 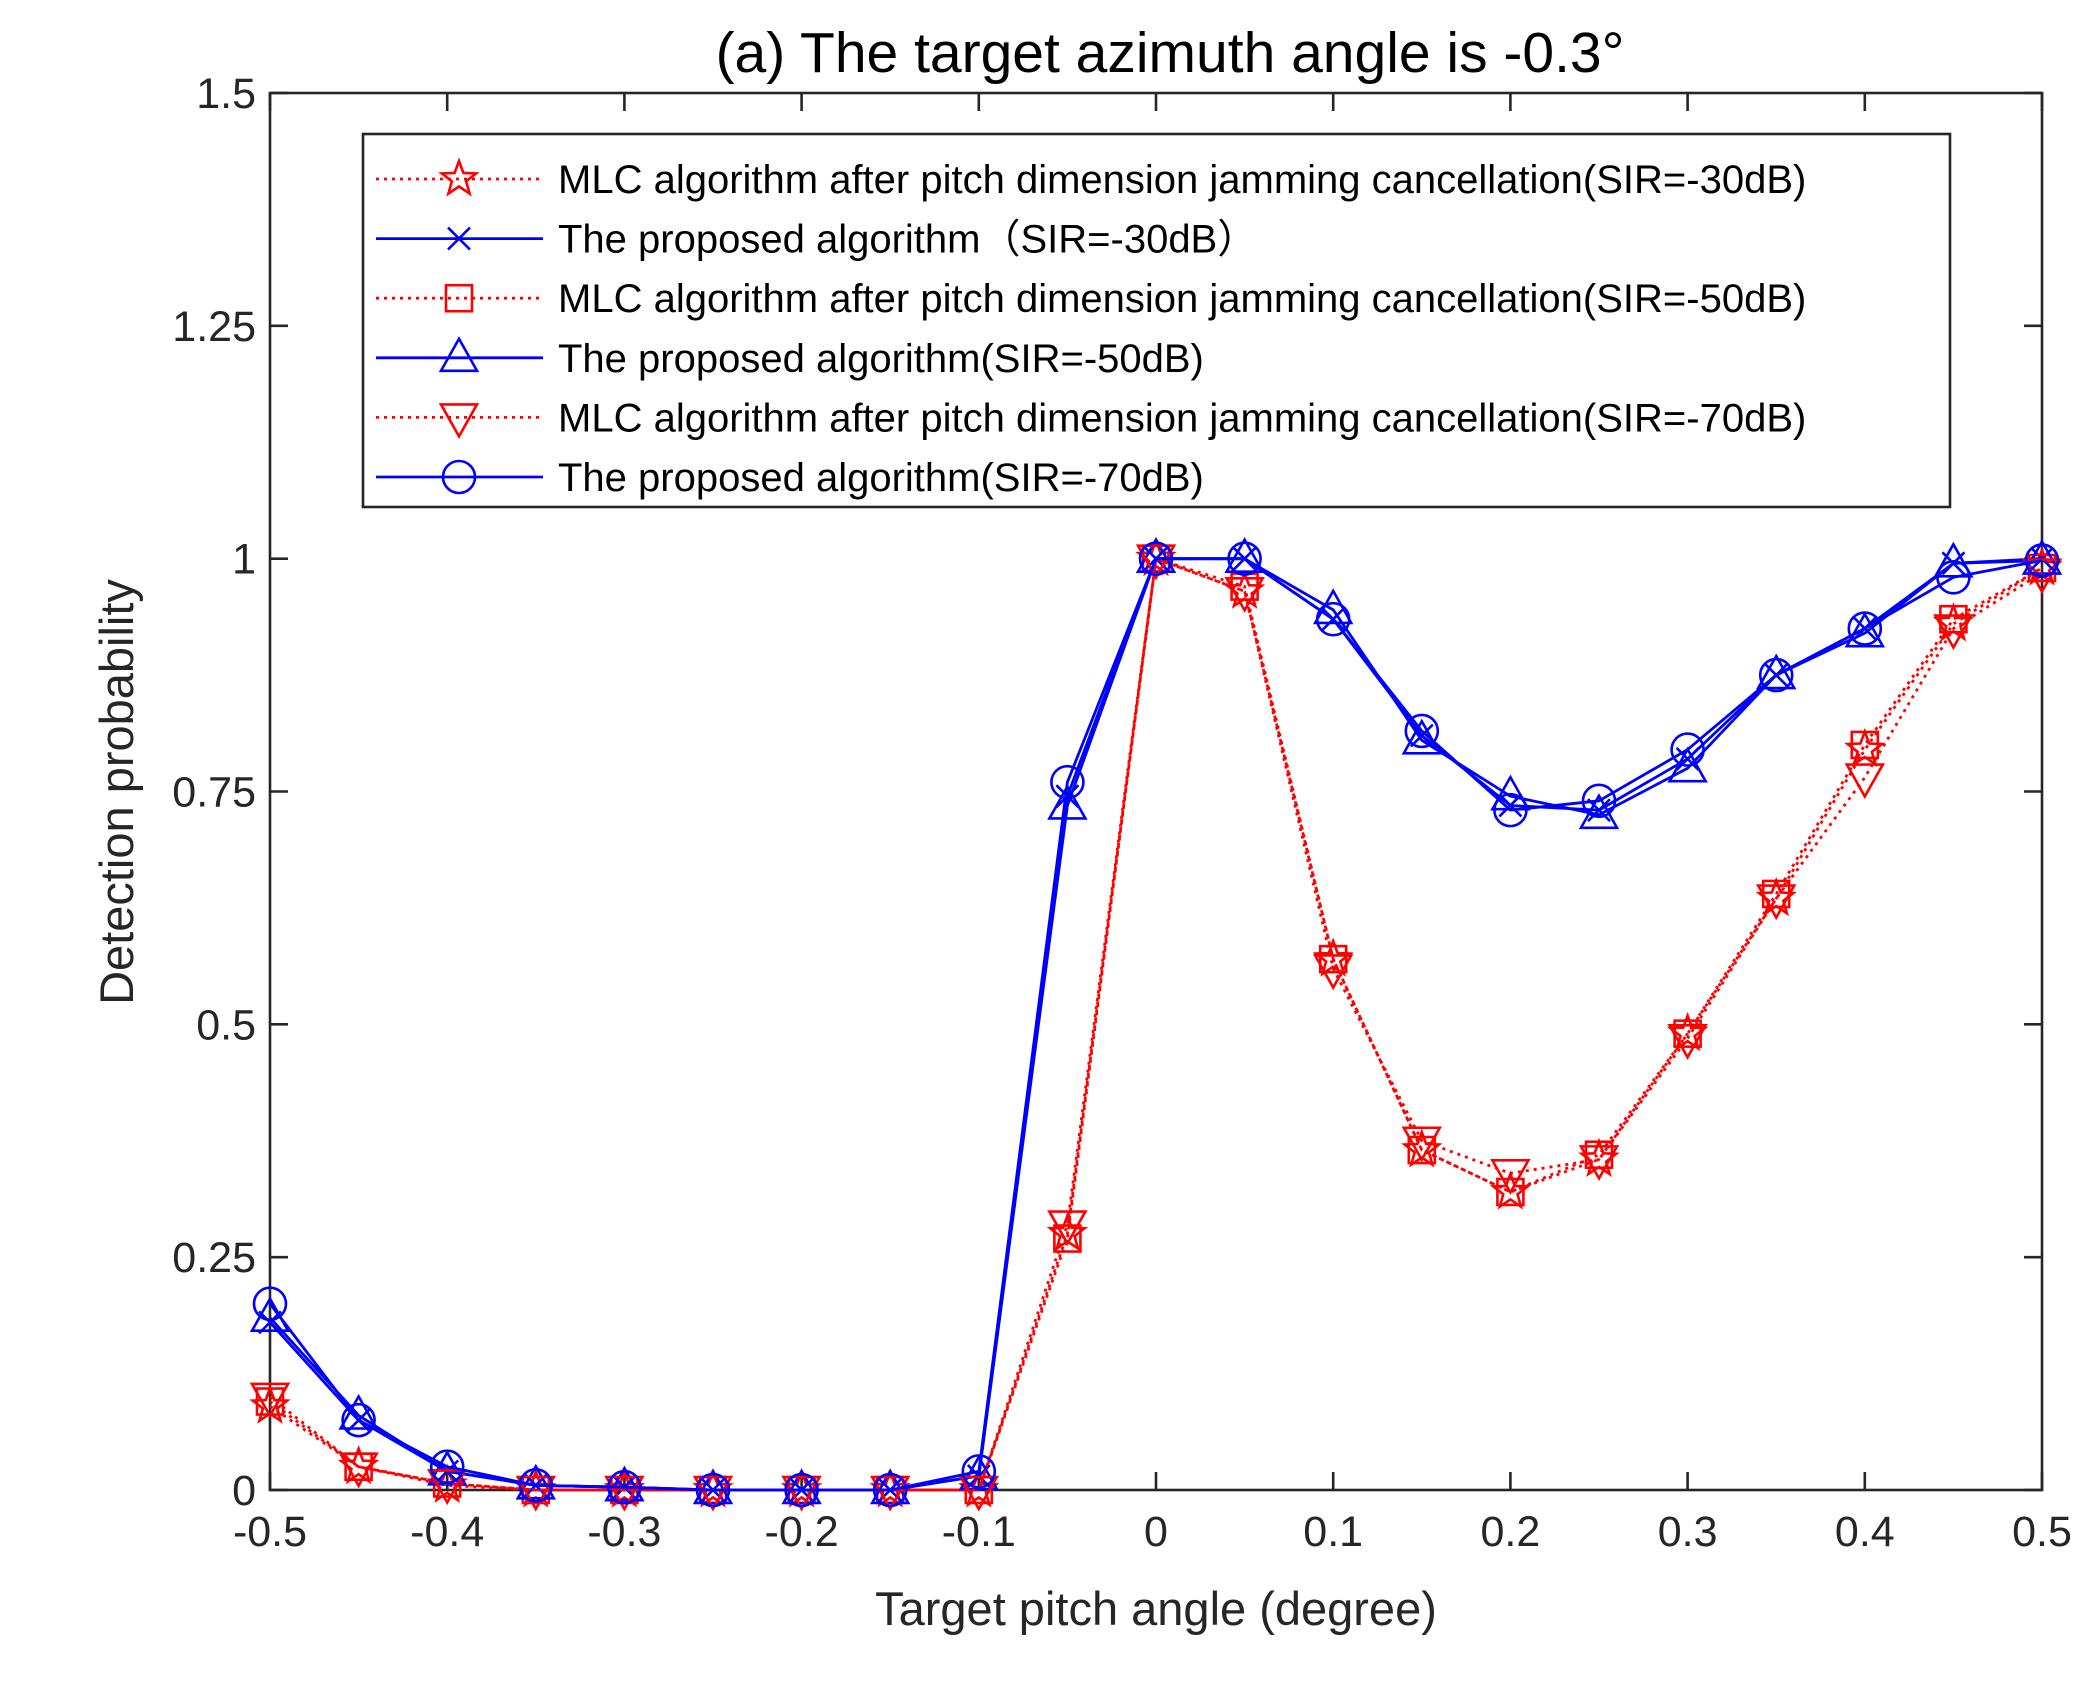 I want to click on y-axis-title: Detection probability, so click(x=116, y=792).